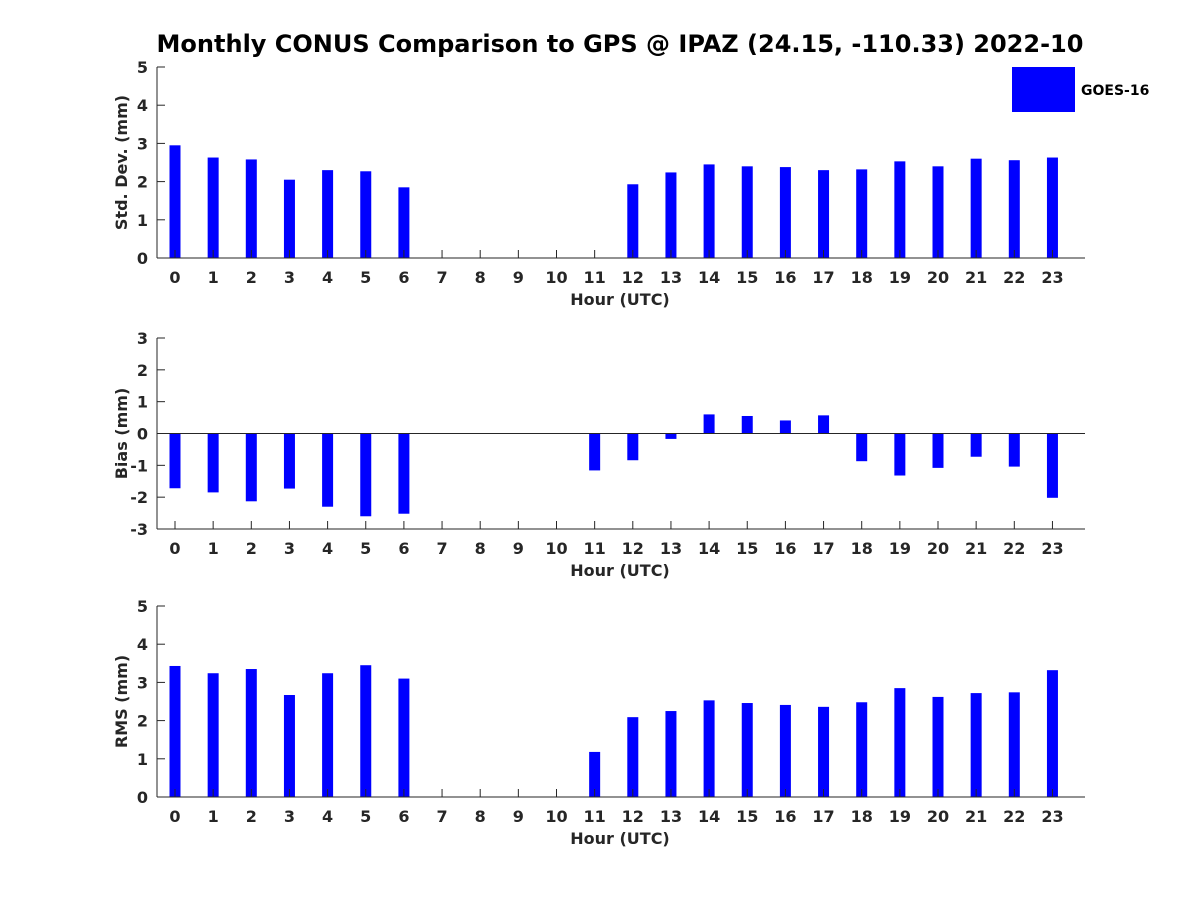 This screenshot has width=1200, height=900. What do you see at coordinates (121, 162) in the screenshot?
I see `y-axis-label: Std. Dev. (mm)` at bounding box center [121, 162].